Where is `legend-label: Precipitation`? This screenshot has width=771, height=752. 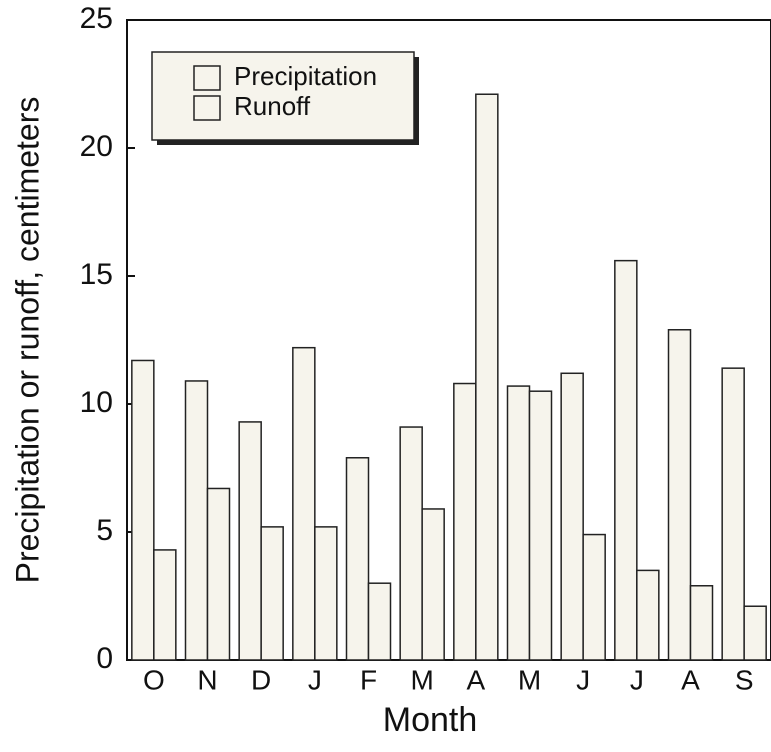
legend-label: Precipitation is located at coordinates (305, 76).